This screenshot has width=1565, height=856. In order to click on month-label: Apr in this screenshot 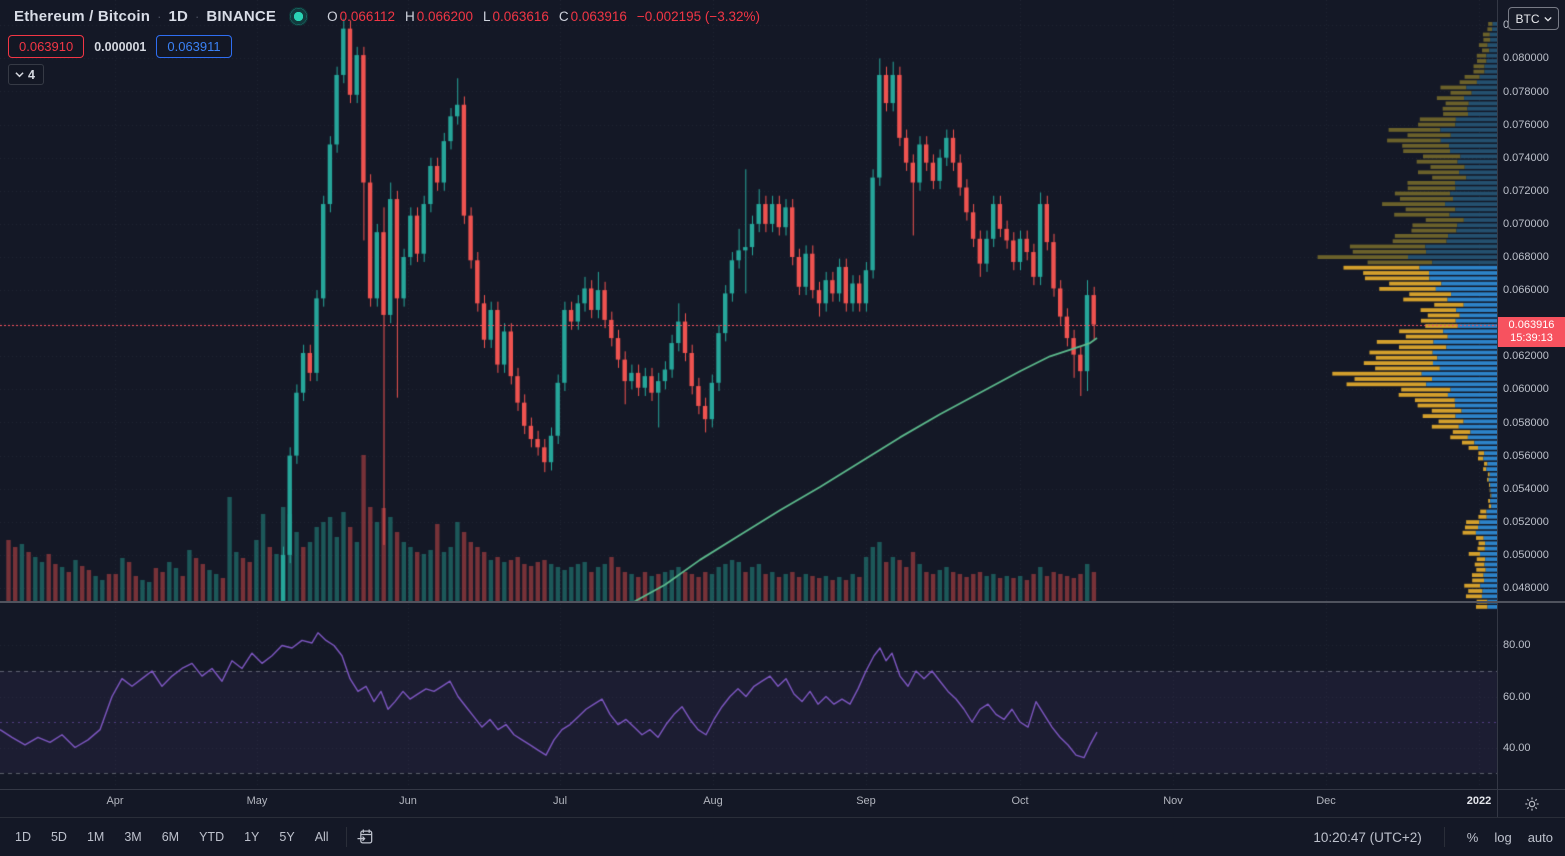, I will do `click(115, 801)`.